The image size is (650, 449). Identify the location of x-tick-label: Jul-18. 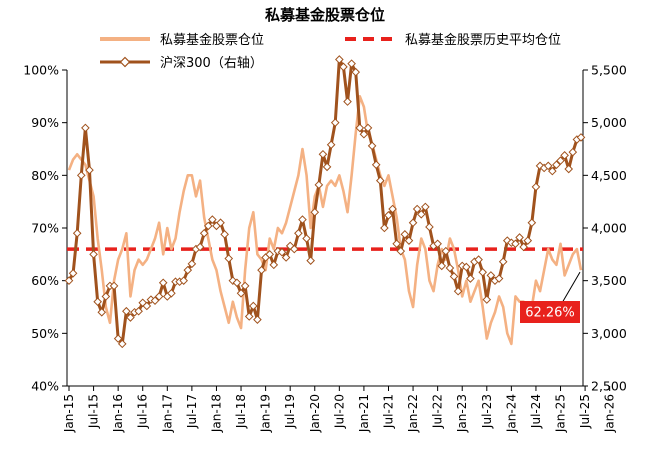
(241, 411).